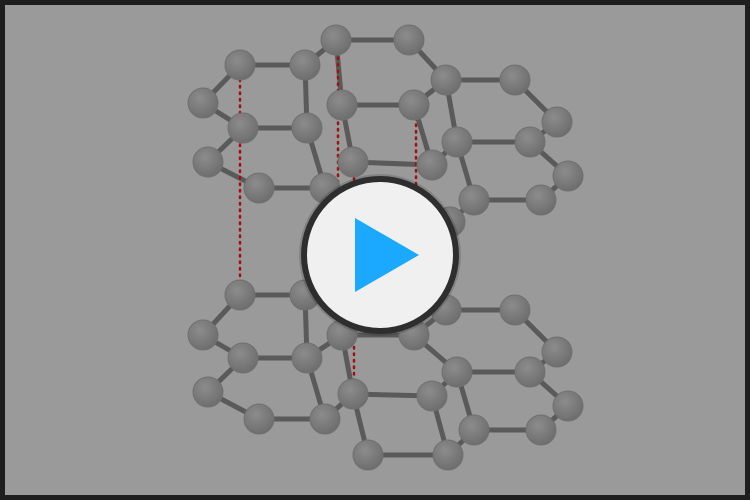  What do you see at coordinates (387, 255) in the screenshot?
I see `play-icon` at bounding box center [387, 255].